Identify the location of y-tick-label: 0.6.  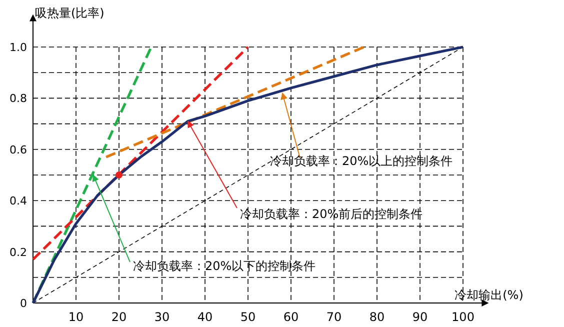
(18, 149).